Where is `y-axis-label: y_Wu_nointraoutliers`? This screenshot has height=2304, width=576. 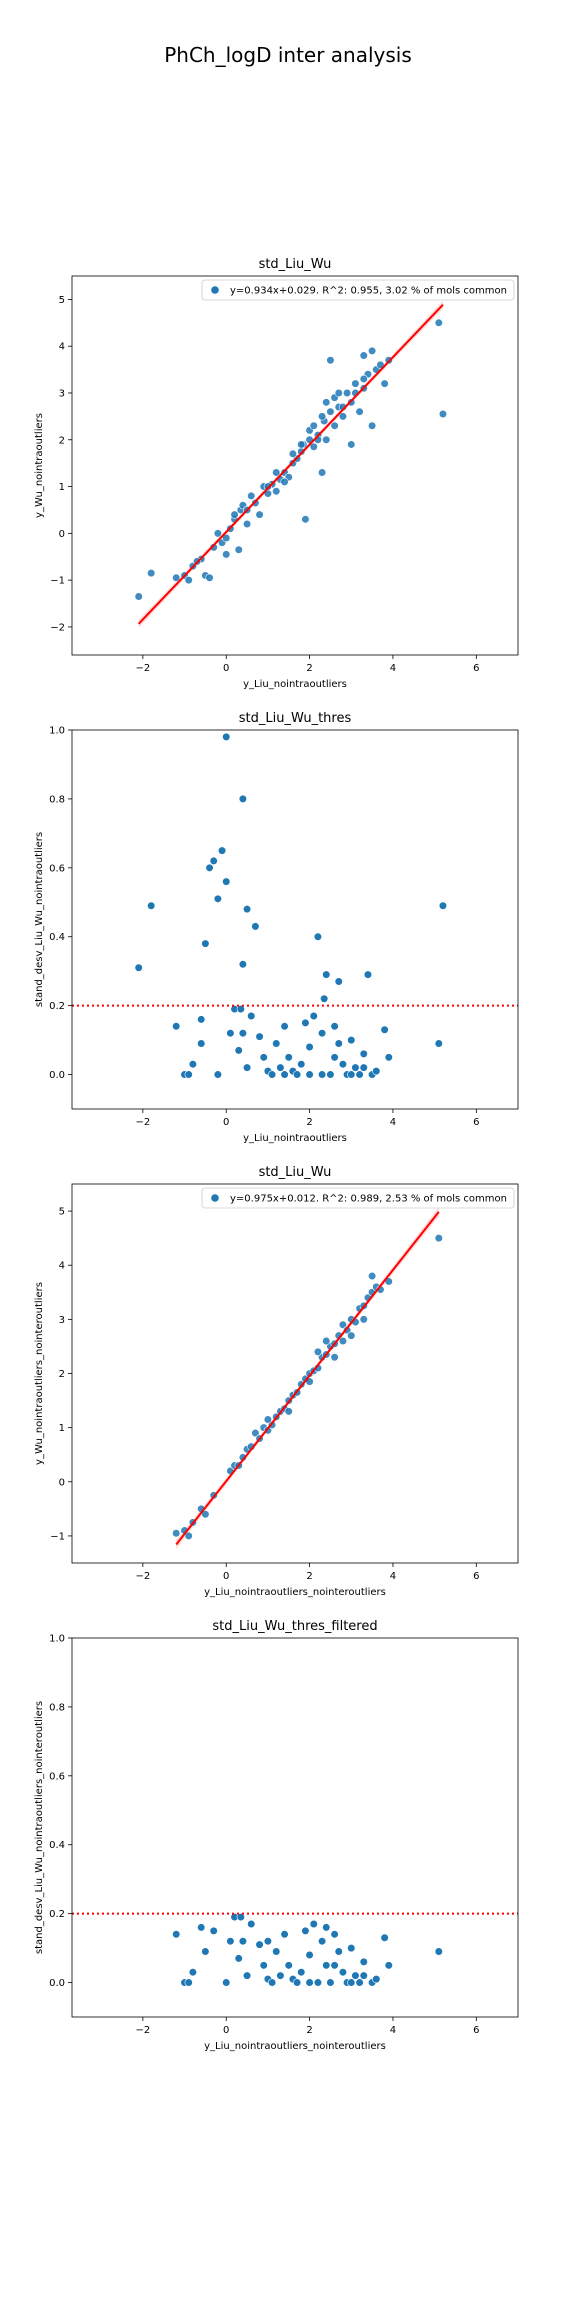 y-axis-label: y_Wu_nointraoutliers is located at coordinates (39, 465).